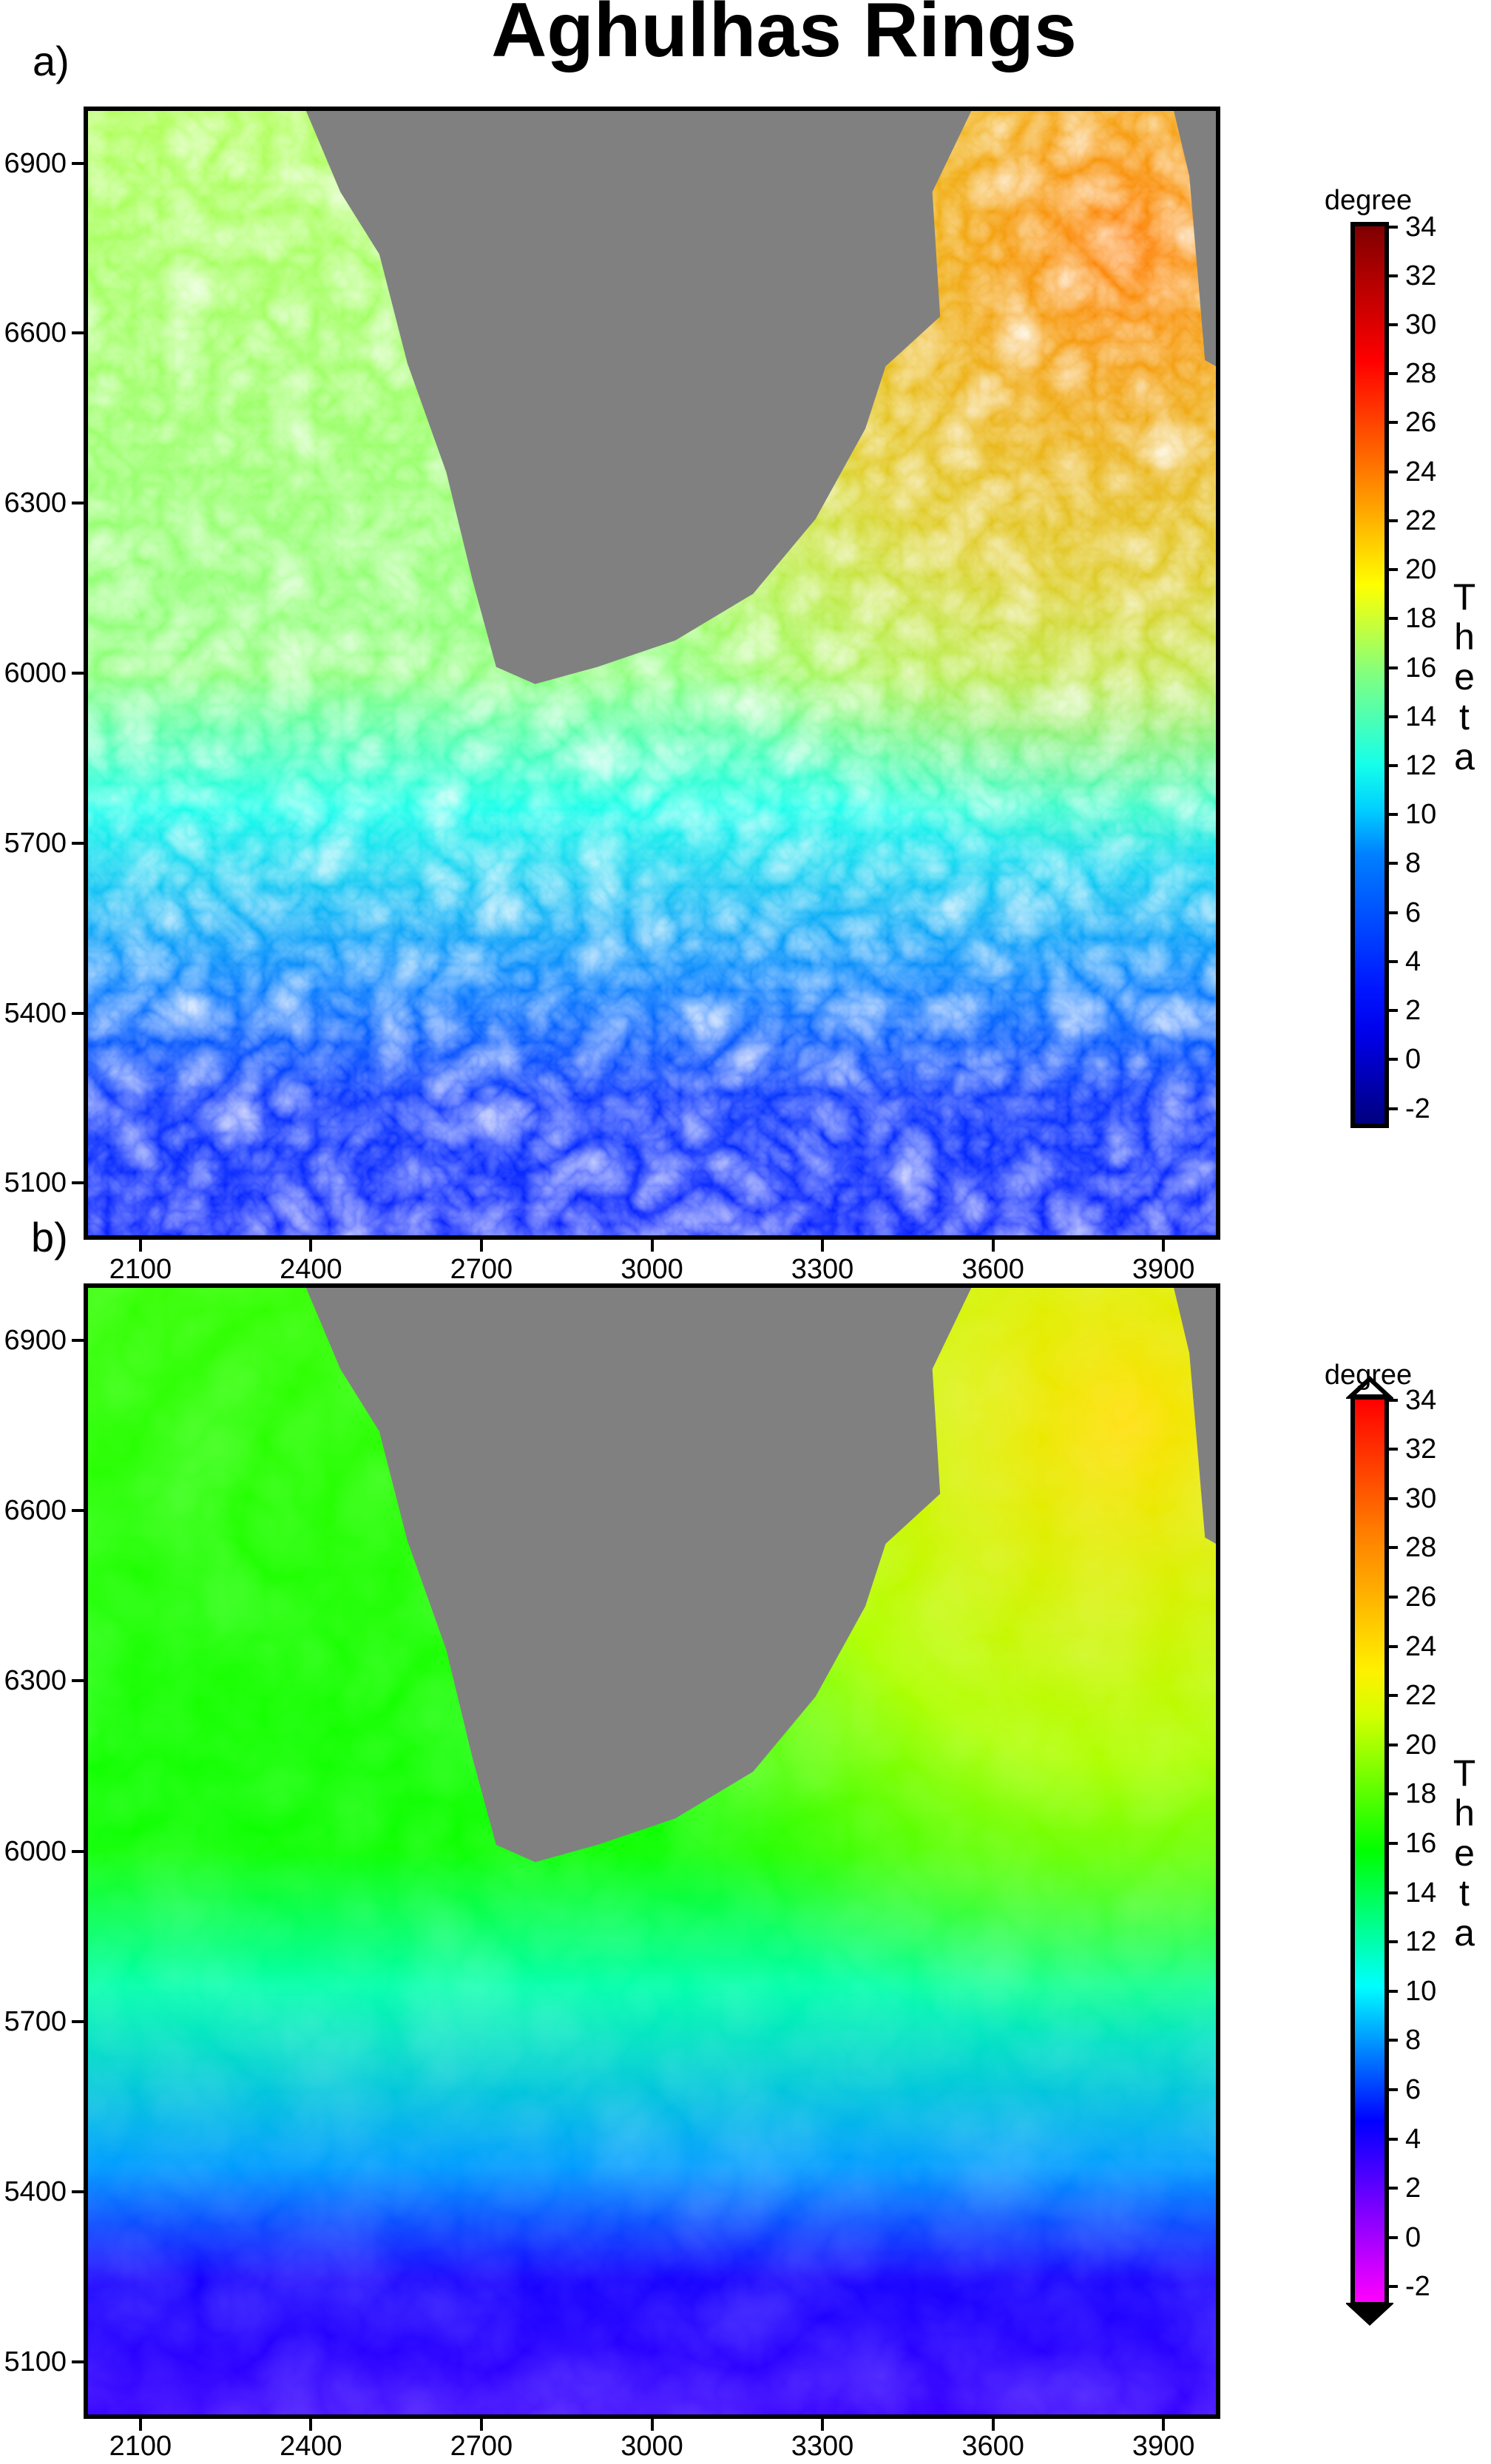 The height and width of the screenshot is (2464, 1491). I want to click on colorbar-tick-label: 30, so click(1421, 325).